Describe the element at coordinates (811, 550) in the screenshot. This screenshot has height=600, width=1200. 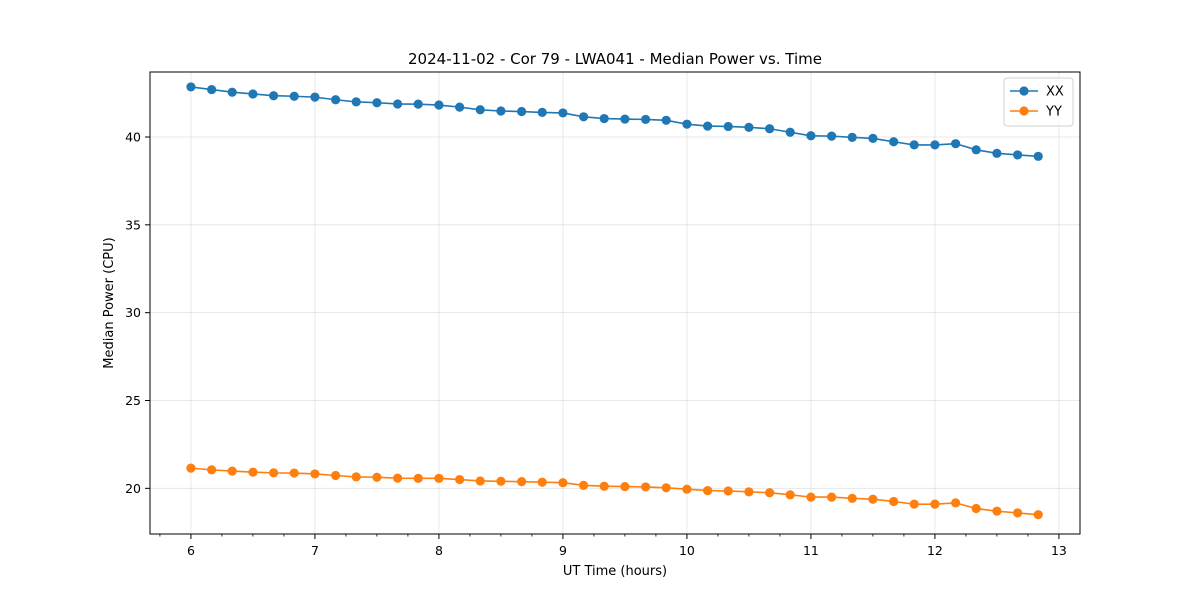
I see `x-tick-label: 11` at that location.